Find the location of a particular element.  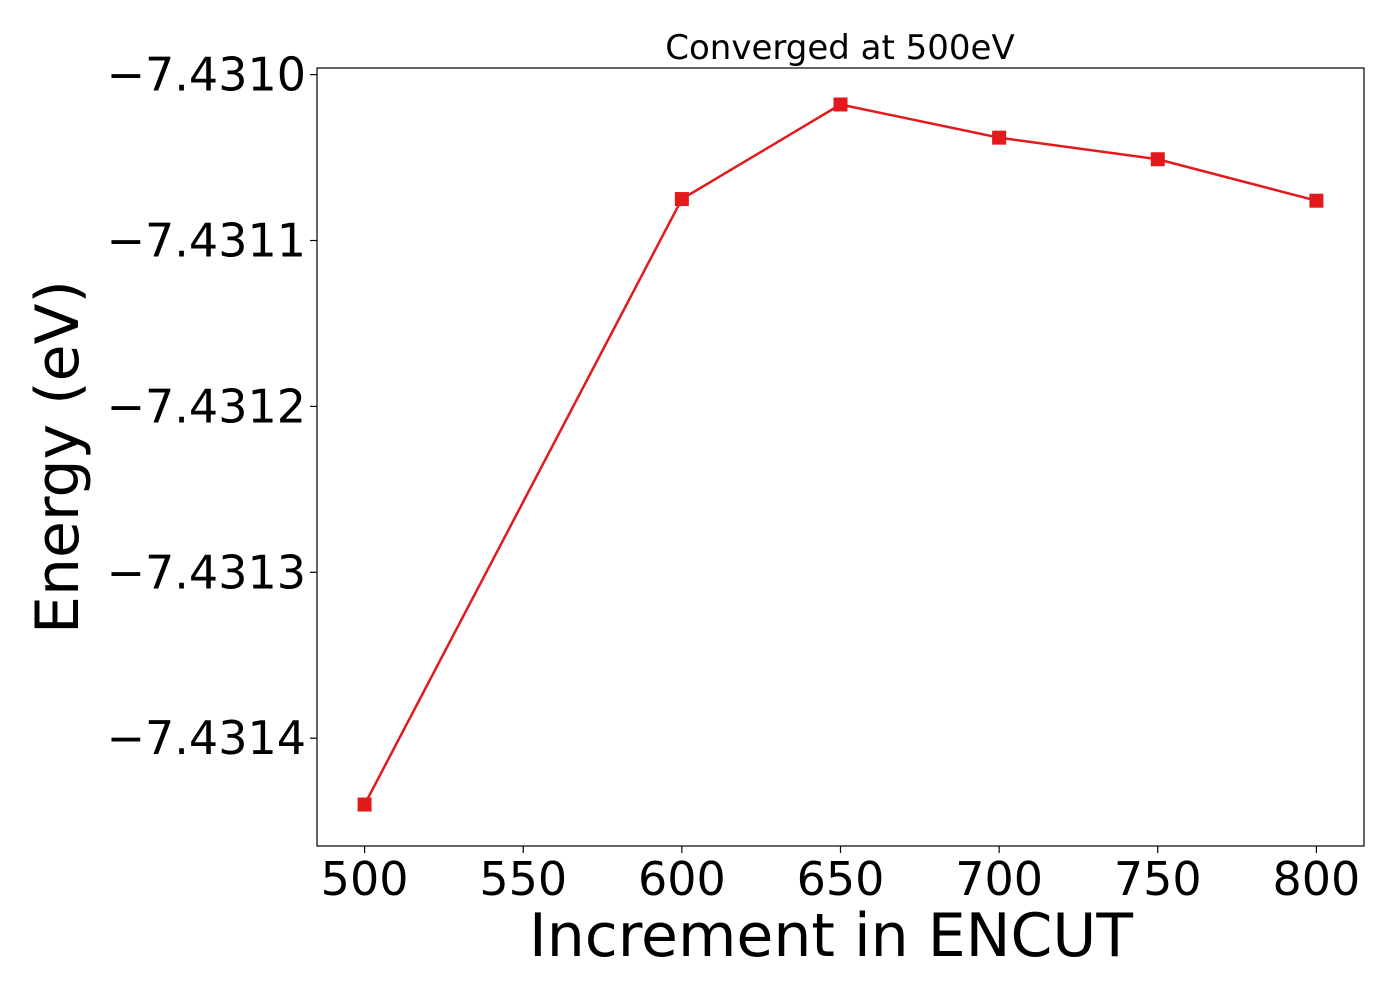

chart-title: Converged at 500eV is located at coordinates (839, 48).